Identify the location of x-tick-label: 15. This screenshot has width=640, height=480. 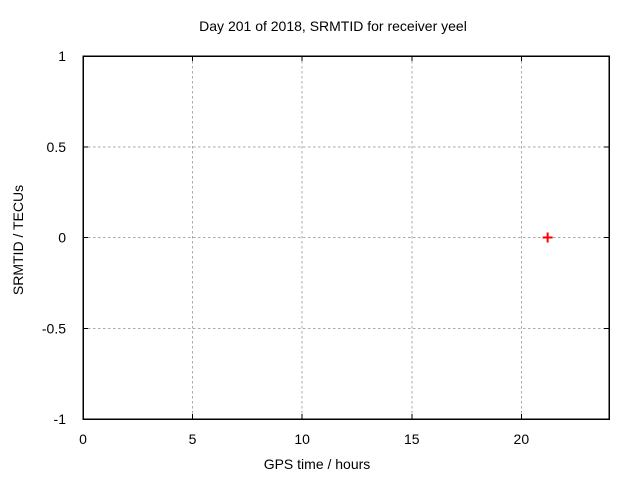
(412, 439).